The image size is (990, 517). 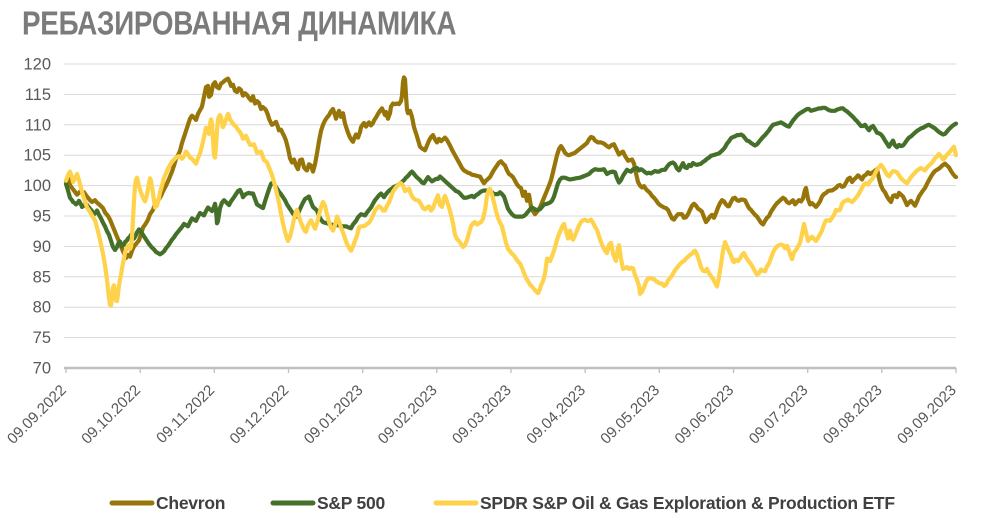 I want to click on svg-text: Chevron, so click(x=190, y=503).